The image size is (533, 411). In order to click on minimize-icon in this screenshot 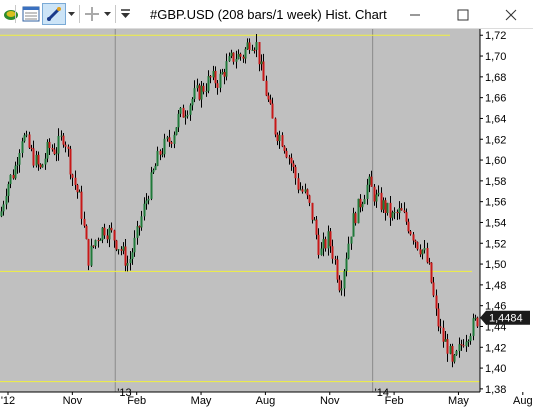, I will do `click(415, 14)`.